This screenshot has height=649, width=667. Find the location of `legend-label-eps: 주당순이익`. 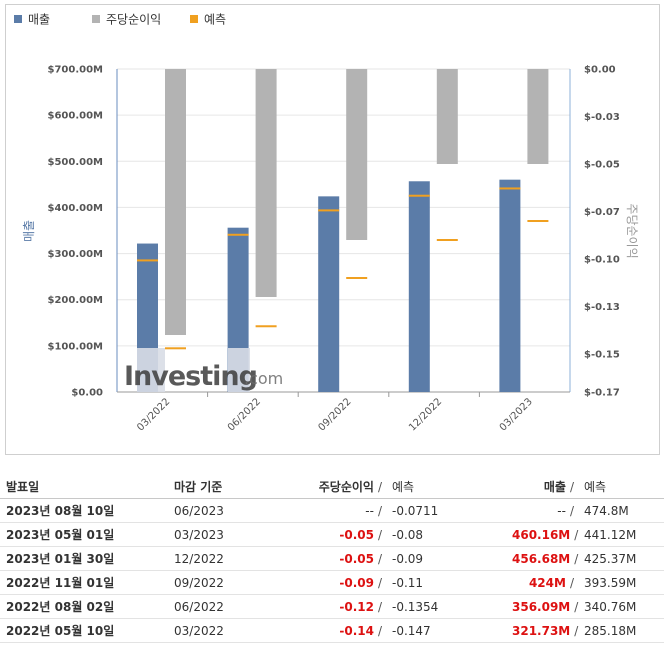

legend-label-eps: 주당순이익 is located at coordinates (133, 20).